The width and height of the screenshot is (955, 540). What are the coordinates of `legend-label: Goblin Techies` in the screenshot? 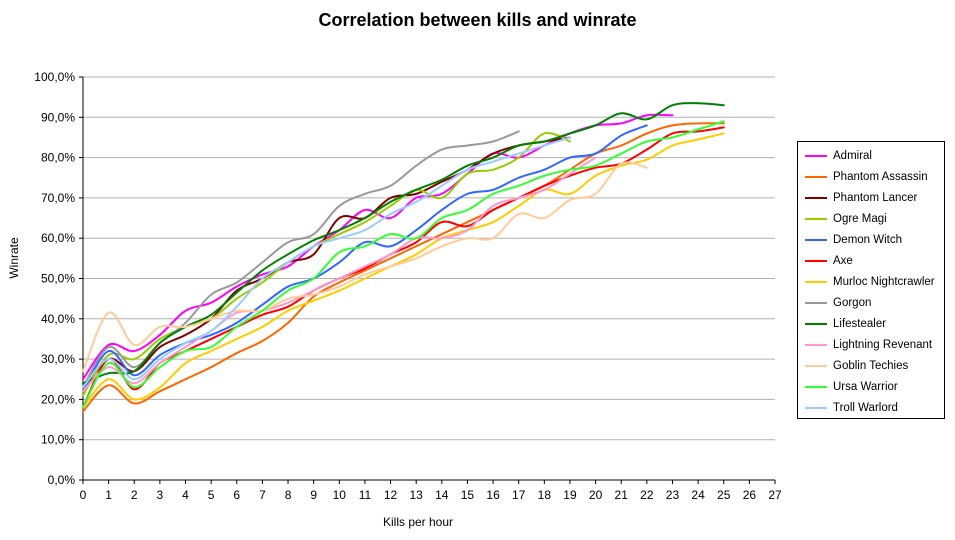 It's located at (871, 365).